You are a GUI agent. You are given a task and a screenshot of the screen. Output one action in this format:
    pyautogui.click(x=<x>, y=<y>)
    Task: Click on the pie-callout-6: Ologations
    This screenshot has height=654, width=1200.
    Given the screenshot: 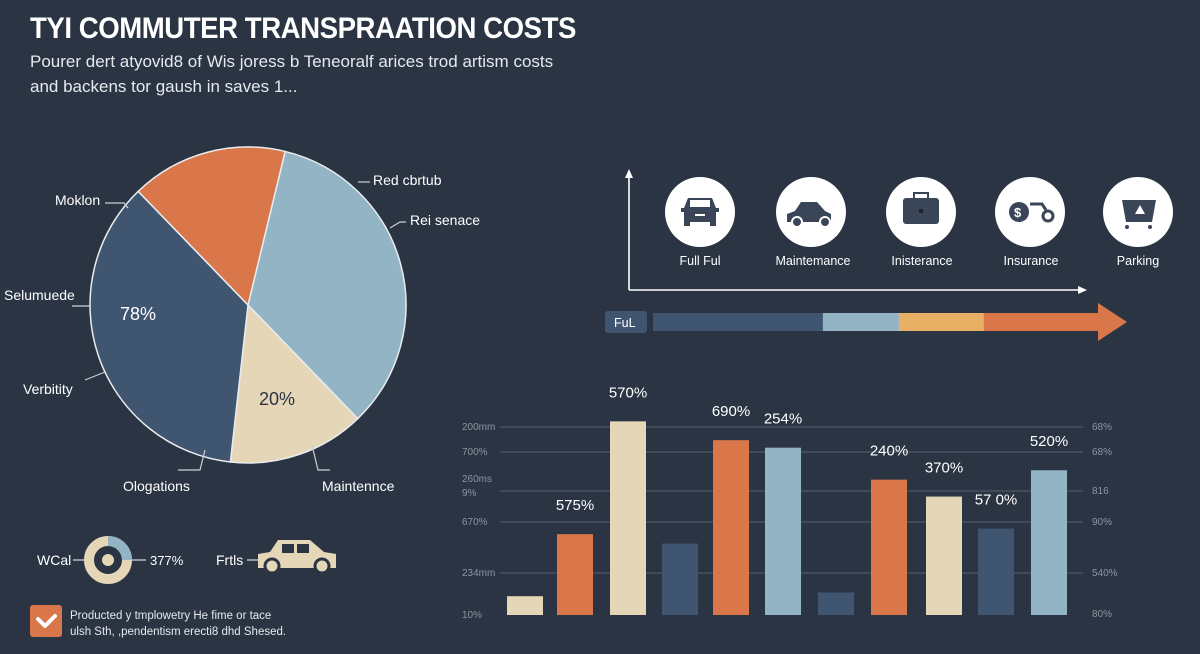 What is the action you would take?
    pyautogui.click(x=156, y=486)
    